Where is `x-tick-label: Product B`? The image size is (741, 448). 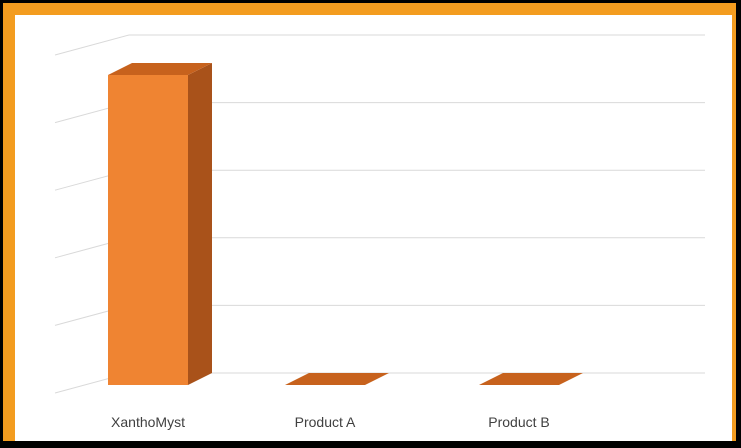 x-tick-label: Product B is located at coordinates (518, 422).